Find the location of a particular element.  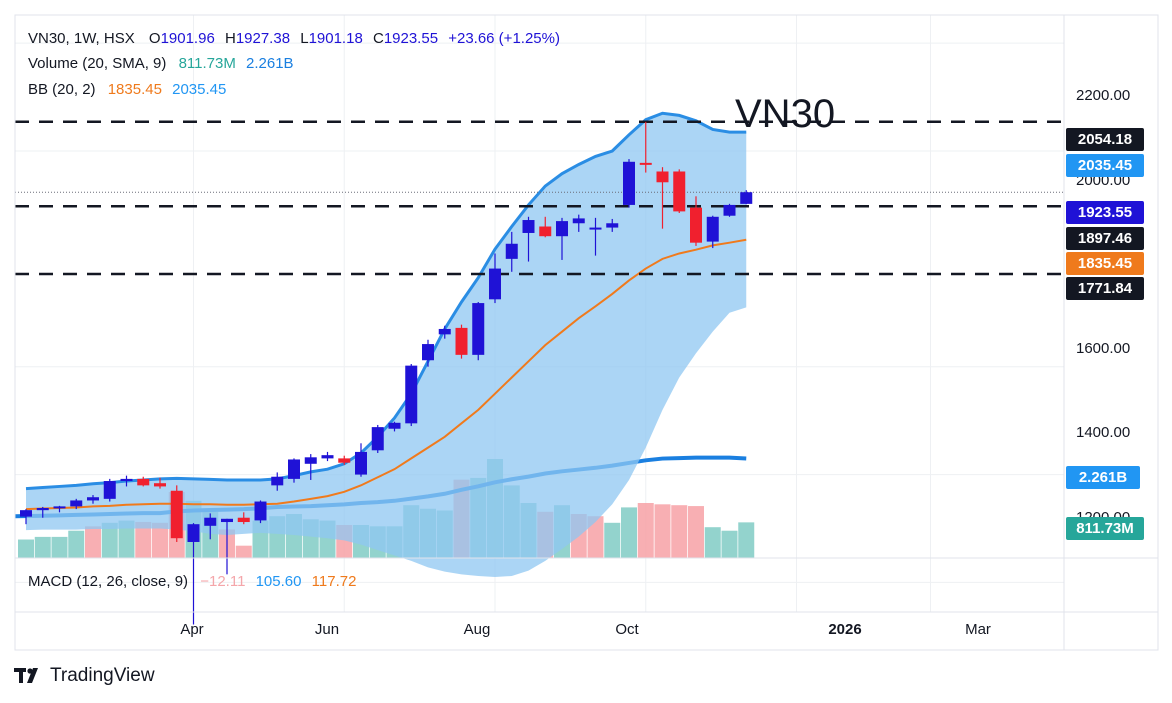

x-axis-label-aug: Aug is located at coordinates (477, 629).